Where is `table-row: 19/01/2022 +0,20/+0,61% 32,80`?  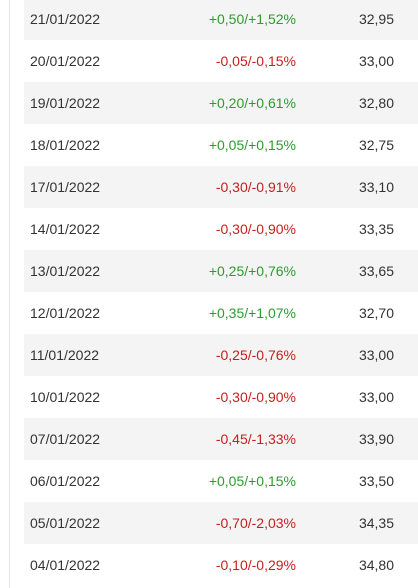
table-row: 19/01/2022 +0,20/+0,61% 32,80 is located at coordinates (221, 103).